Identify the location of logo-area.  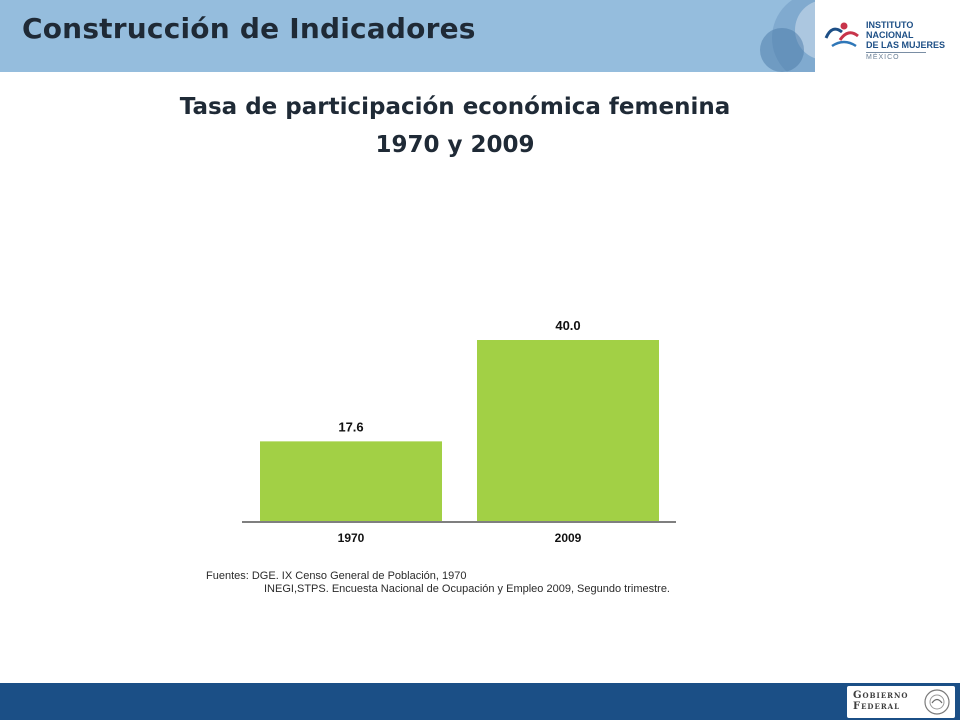
(887, 36).